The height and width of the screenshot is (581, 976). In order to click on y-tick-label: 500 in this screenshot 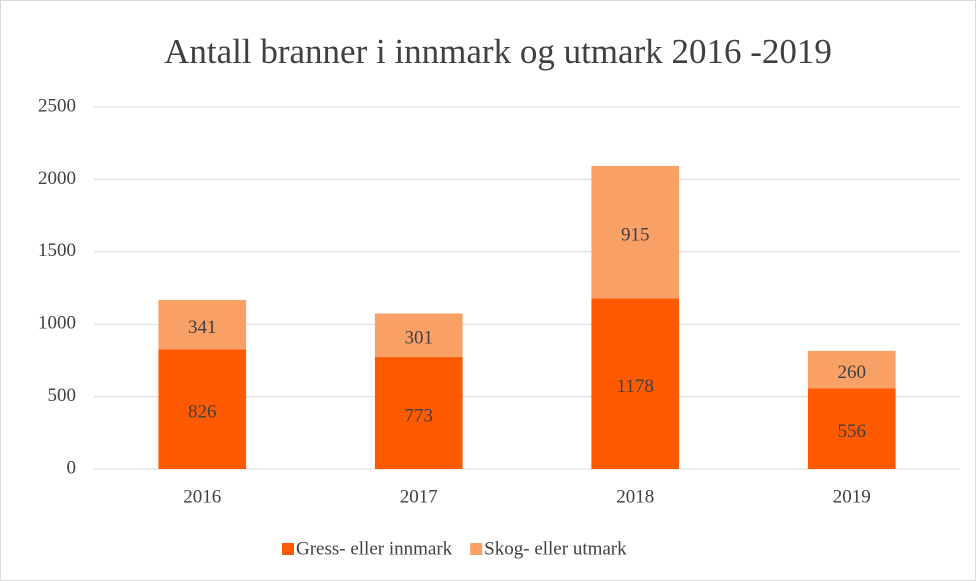, I will do `click(62, 395)`.